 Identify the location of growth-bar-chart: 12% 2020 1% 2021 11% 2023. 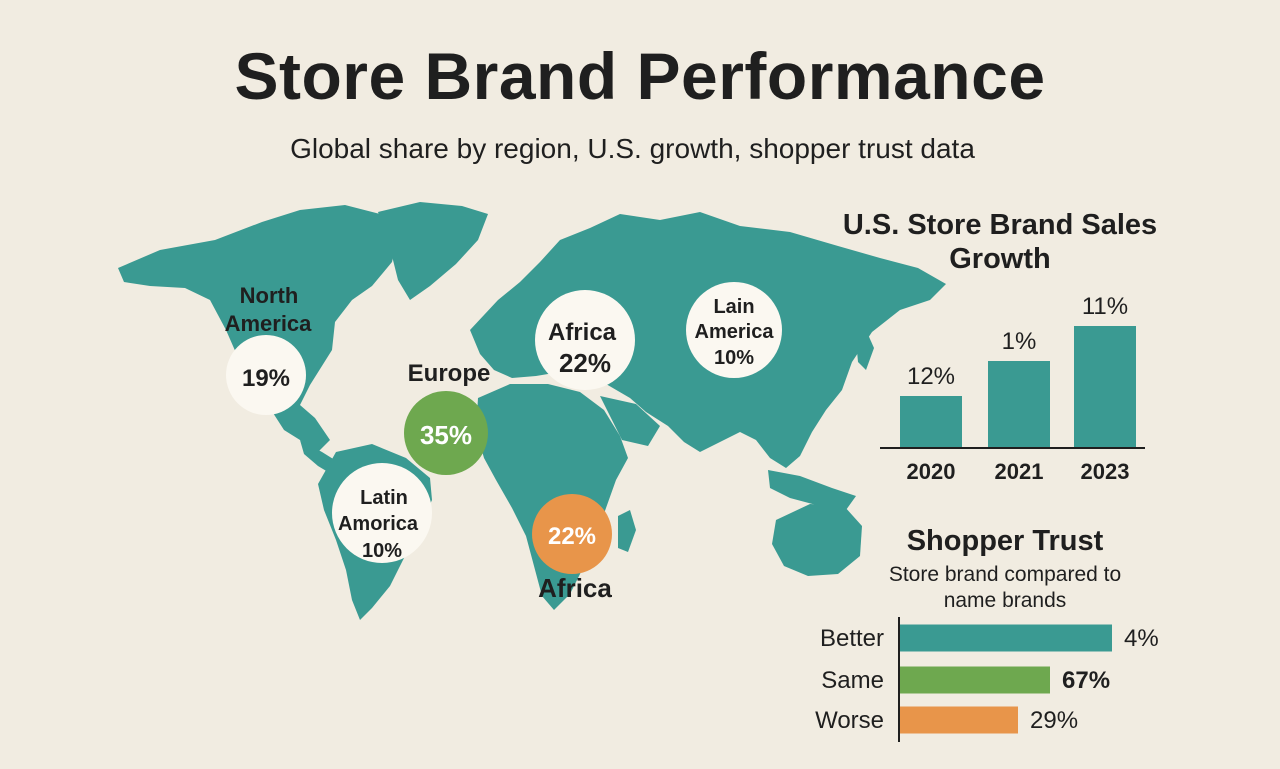
(1012, 388).